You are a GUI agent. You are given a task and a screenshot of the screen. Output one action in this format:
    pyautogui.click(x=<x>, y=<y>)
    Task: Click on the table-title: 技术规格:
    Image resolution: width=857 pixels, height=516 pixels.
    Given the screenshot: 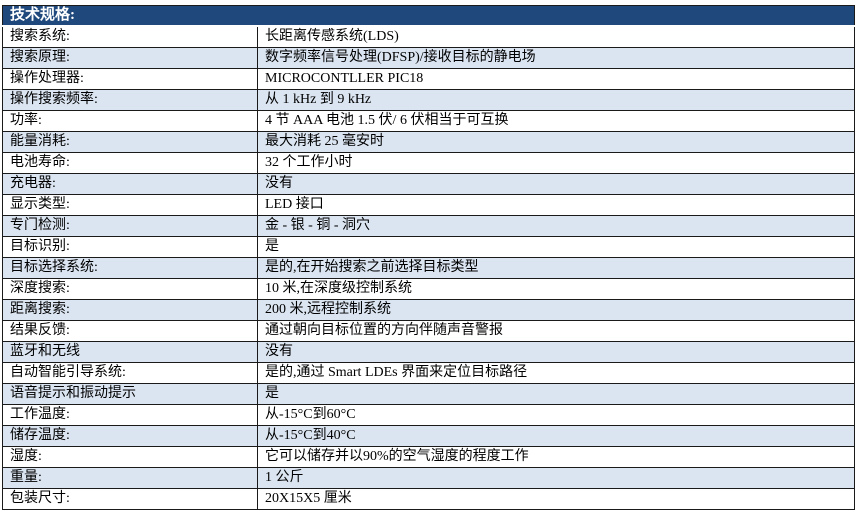 What is the action you would take?
    pyautogui.click(x=428, y=16)
    